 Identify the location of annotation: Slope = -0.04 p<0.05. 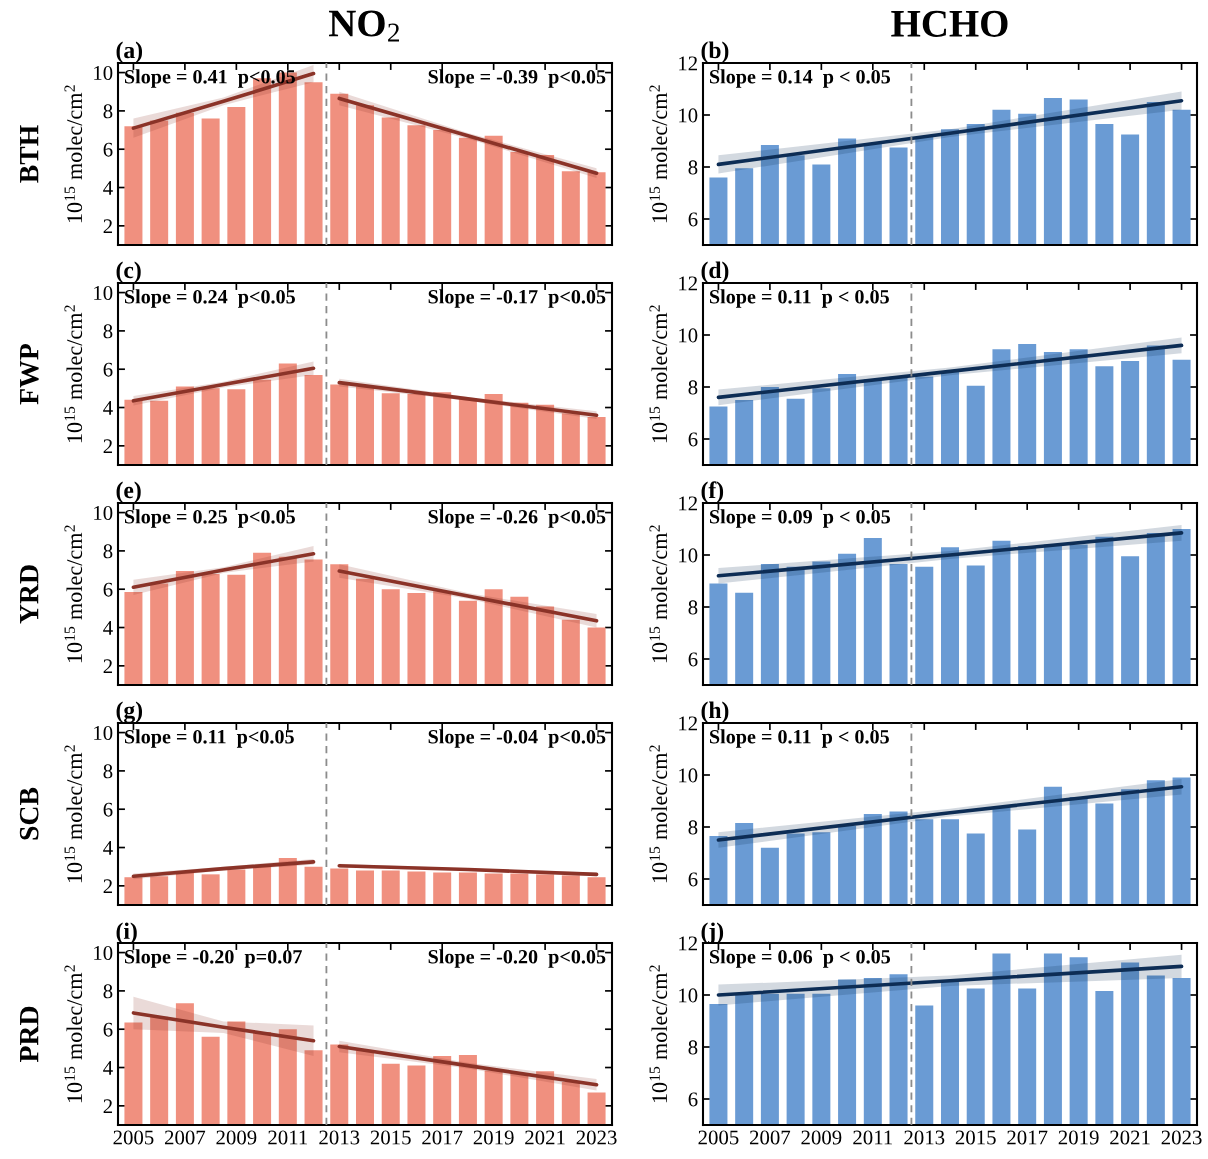
(517, 738).